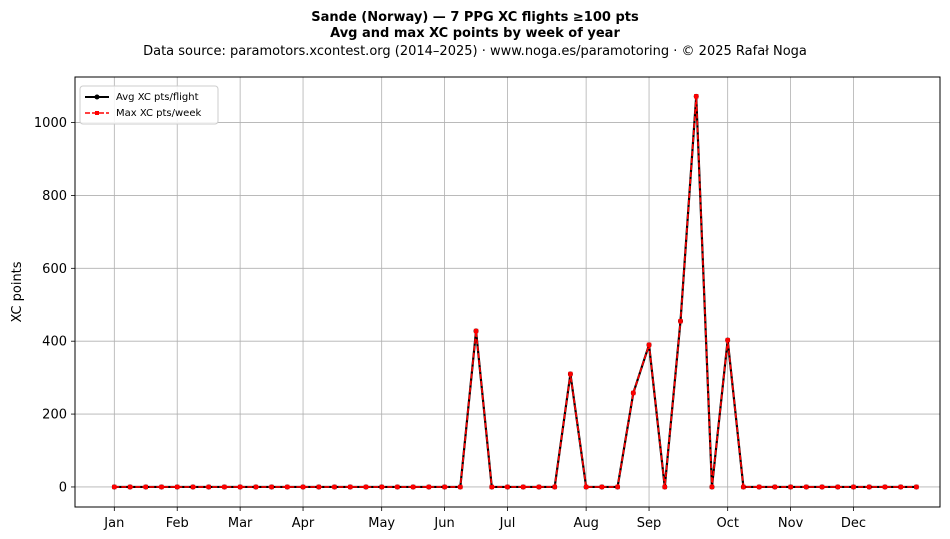  I want to click on y-tick-label-400: 400, so click(54, 342).